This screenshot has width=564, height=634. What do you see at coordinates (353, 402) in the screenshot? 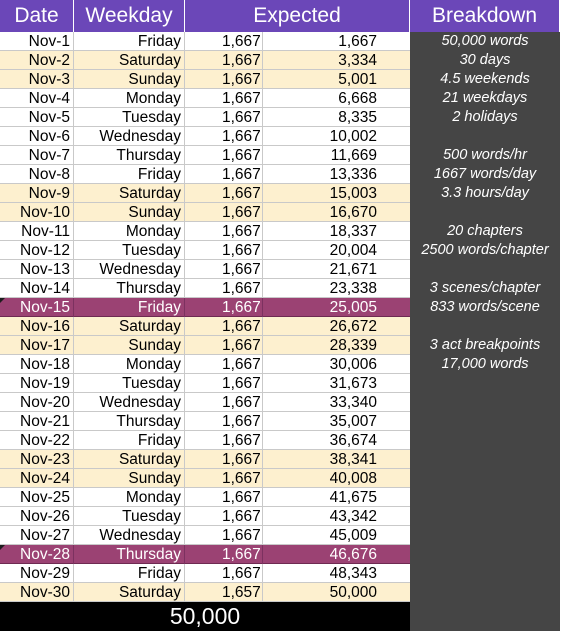
I see `cumulative-words-cell: 33,340` at bounding box center [353, 402].